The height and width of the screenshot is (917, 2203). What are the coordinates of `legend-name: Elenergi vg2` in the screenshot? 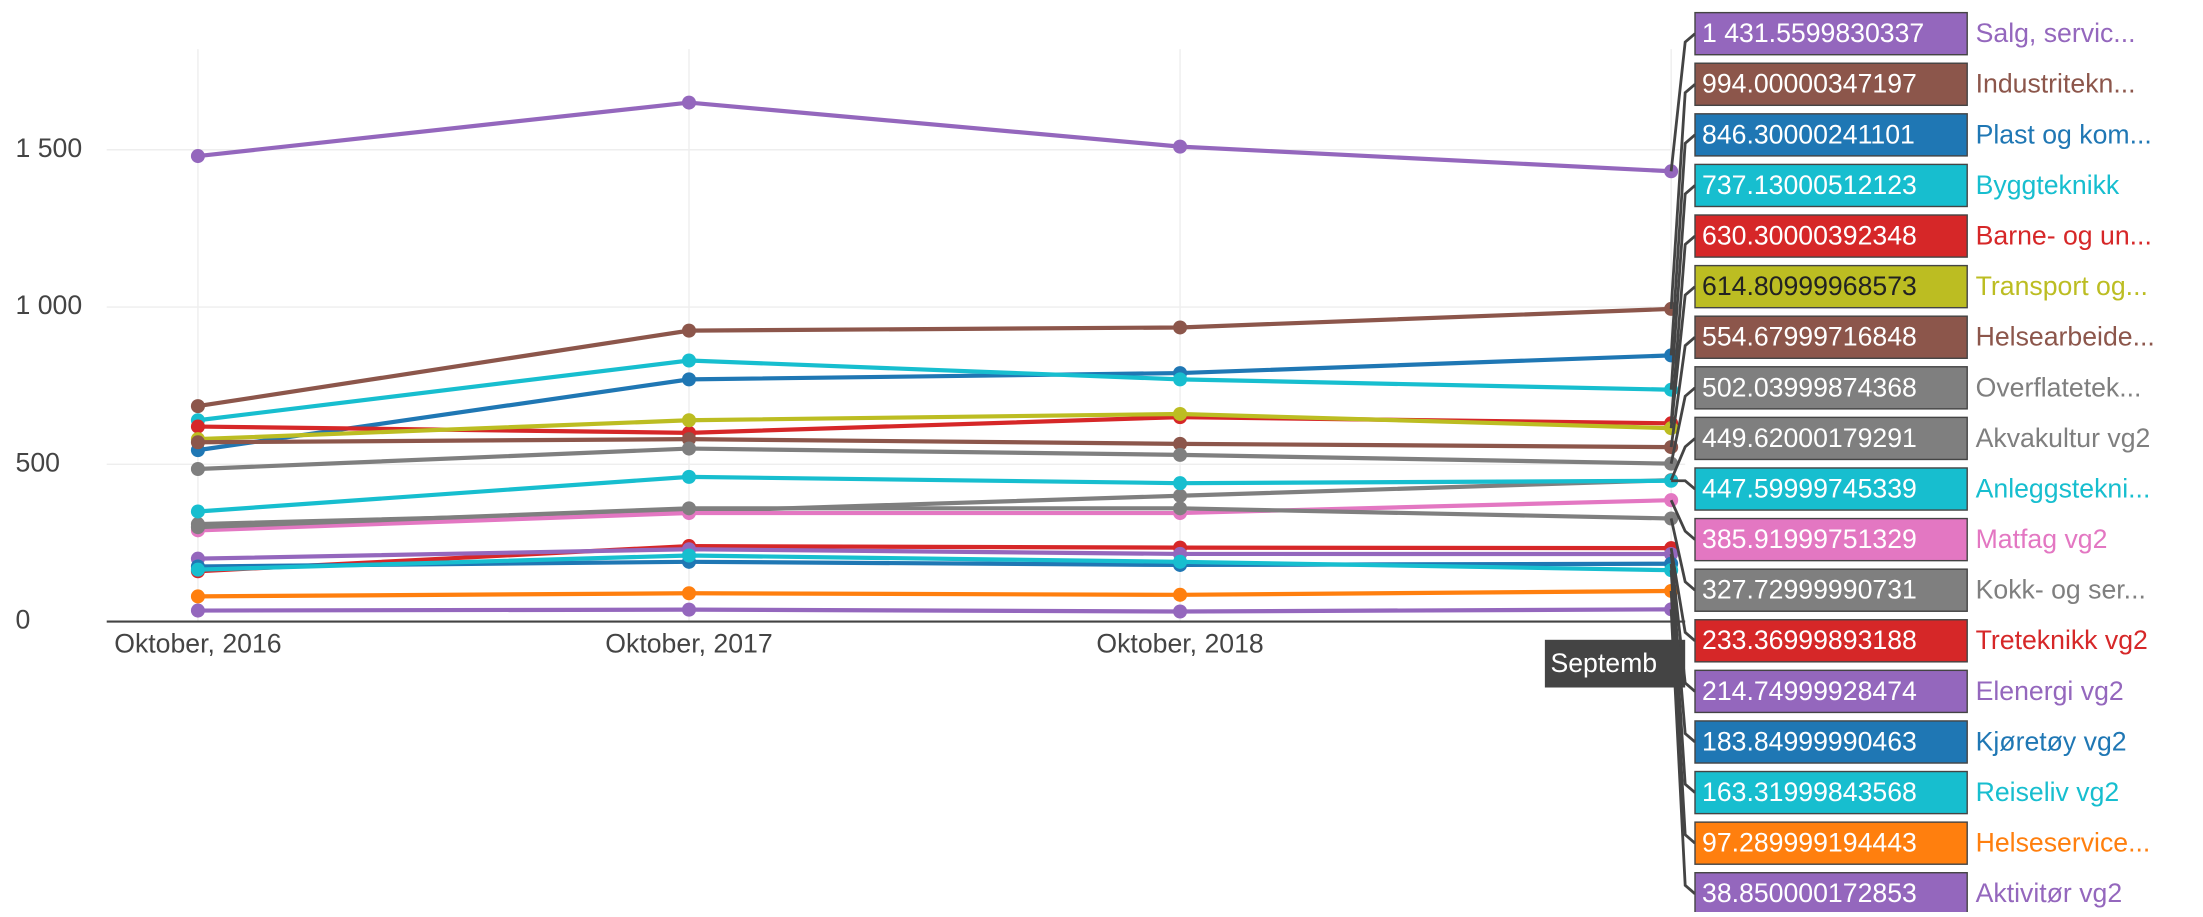 It's located at (2050, 691).